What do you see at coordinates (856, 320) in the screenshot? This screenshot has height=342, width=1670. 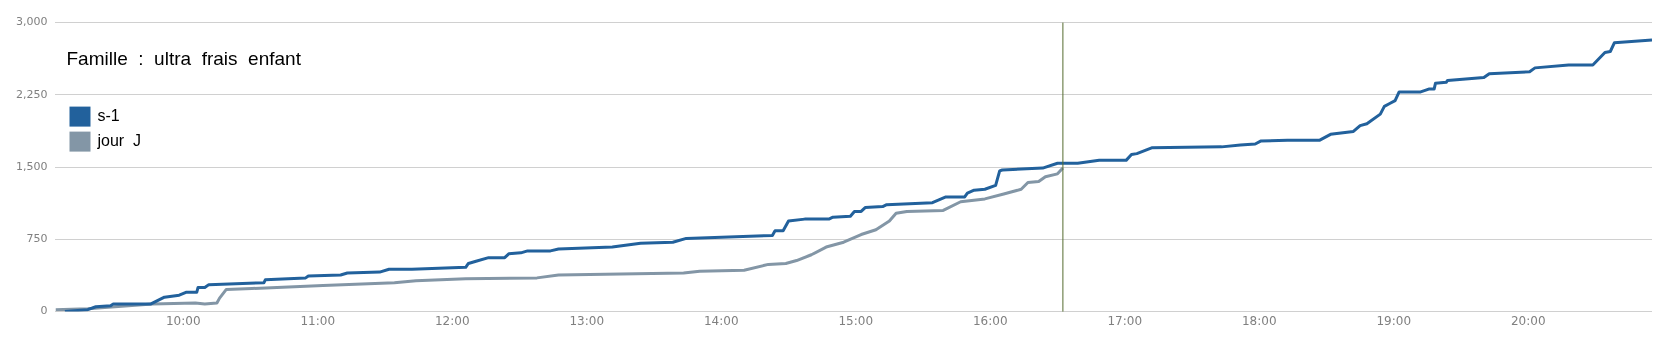 I see `x-tick-label: 15:00` at bounding box center [856, 320].